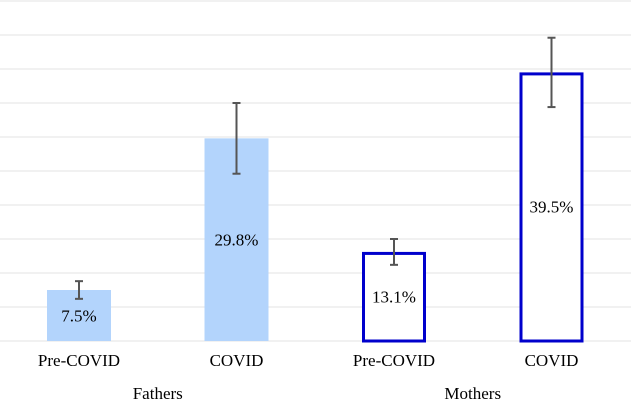 The height and width of the screenshot is (402, 631). Describe the element at coordinates (237, 240) in the screenshot. I see `data-label: 29.8%` at that location.